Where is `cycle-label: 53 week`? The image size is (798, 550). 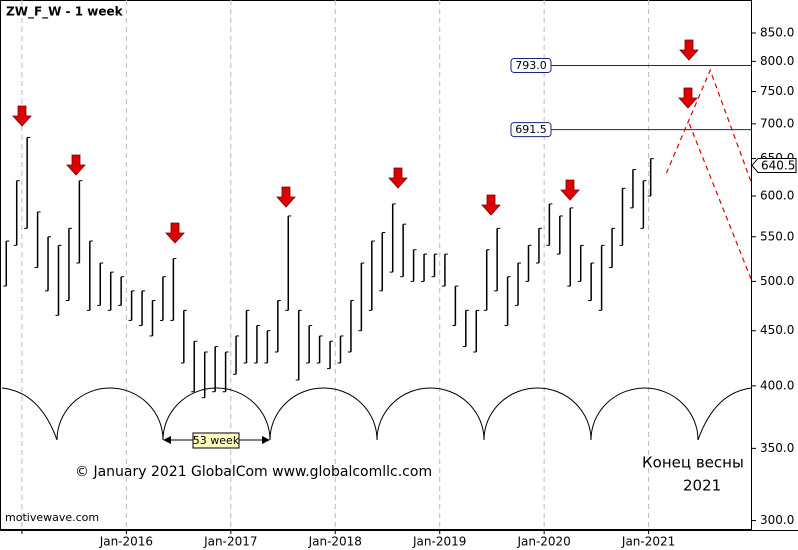
cycle-label: 53 week is located at coordinates (216, 440).